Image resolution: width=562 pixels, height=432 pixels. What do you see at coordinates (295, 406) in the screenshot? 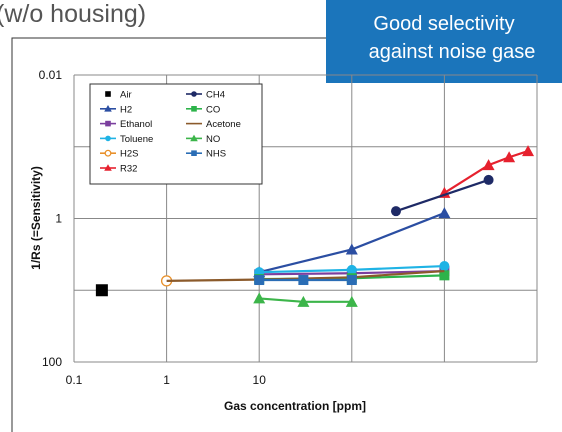
I see `x-axis-label: Gas concentration [ppm]` at bounding box center [295, 406].